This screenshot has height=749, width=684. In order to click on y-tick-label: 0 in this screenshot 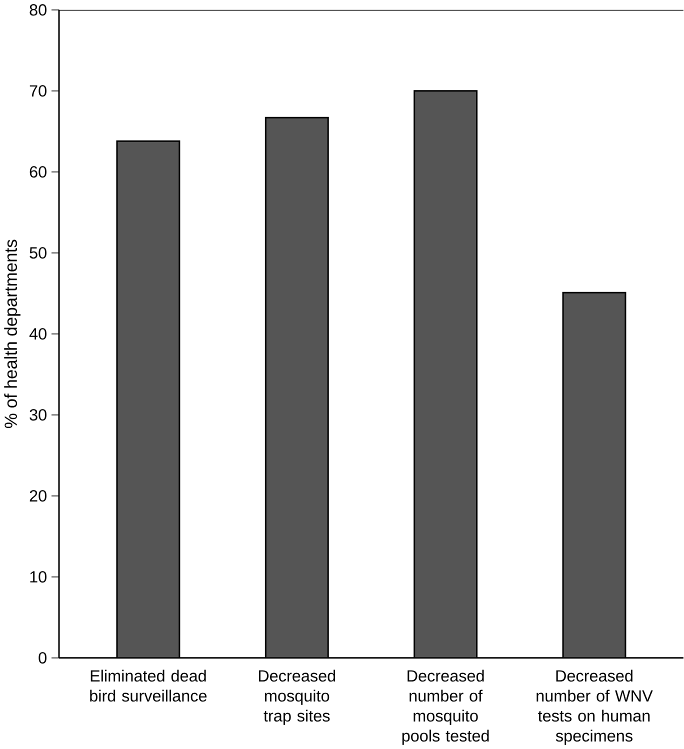, I will do `click(42, 658)`.